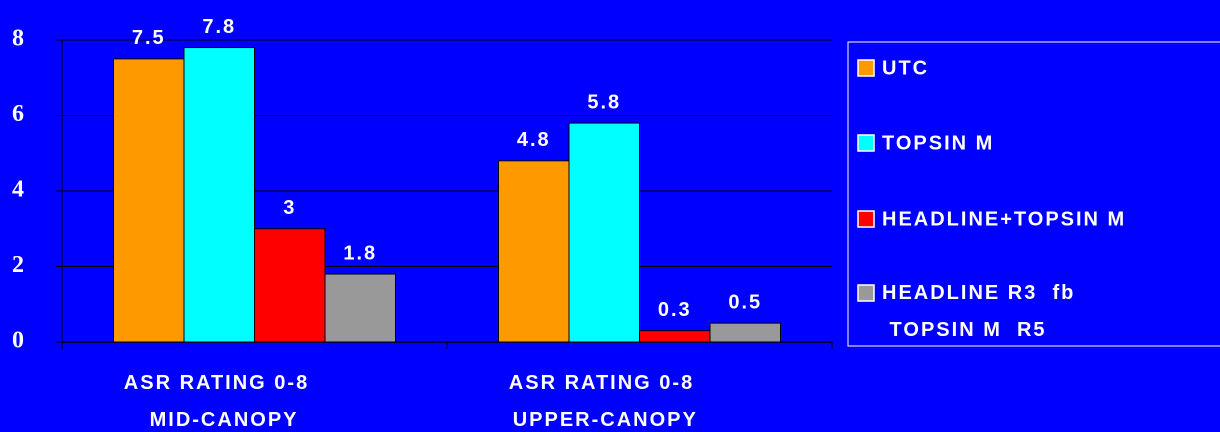  Describe the element at coordinates (149, 38) in the screenshot. I see `value-label: 7.5` at that location.